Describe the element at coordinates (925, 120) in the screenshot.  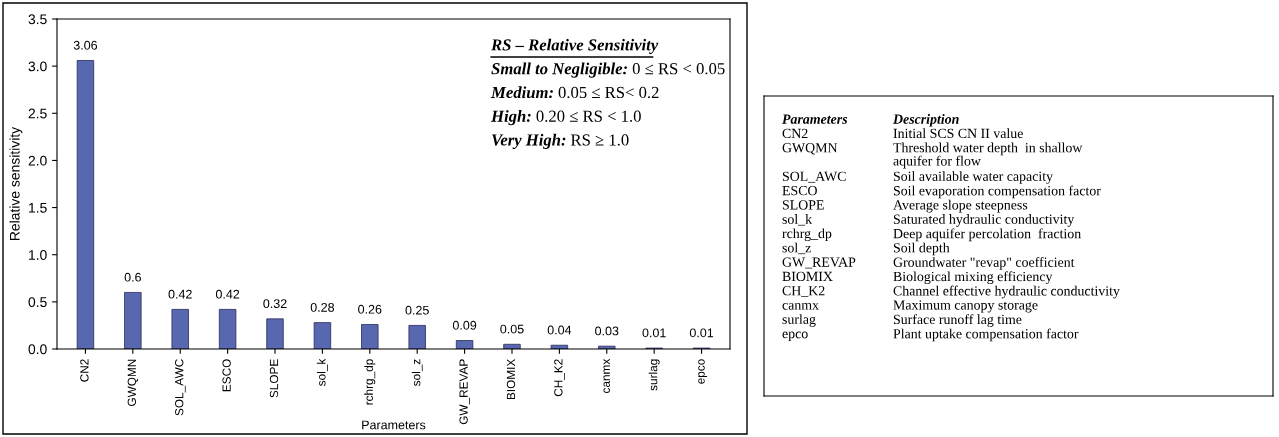
I see `text: Description` at that location.